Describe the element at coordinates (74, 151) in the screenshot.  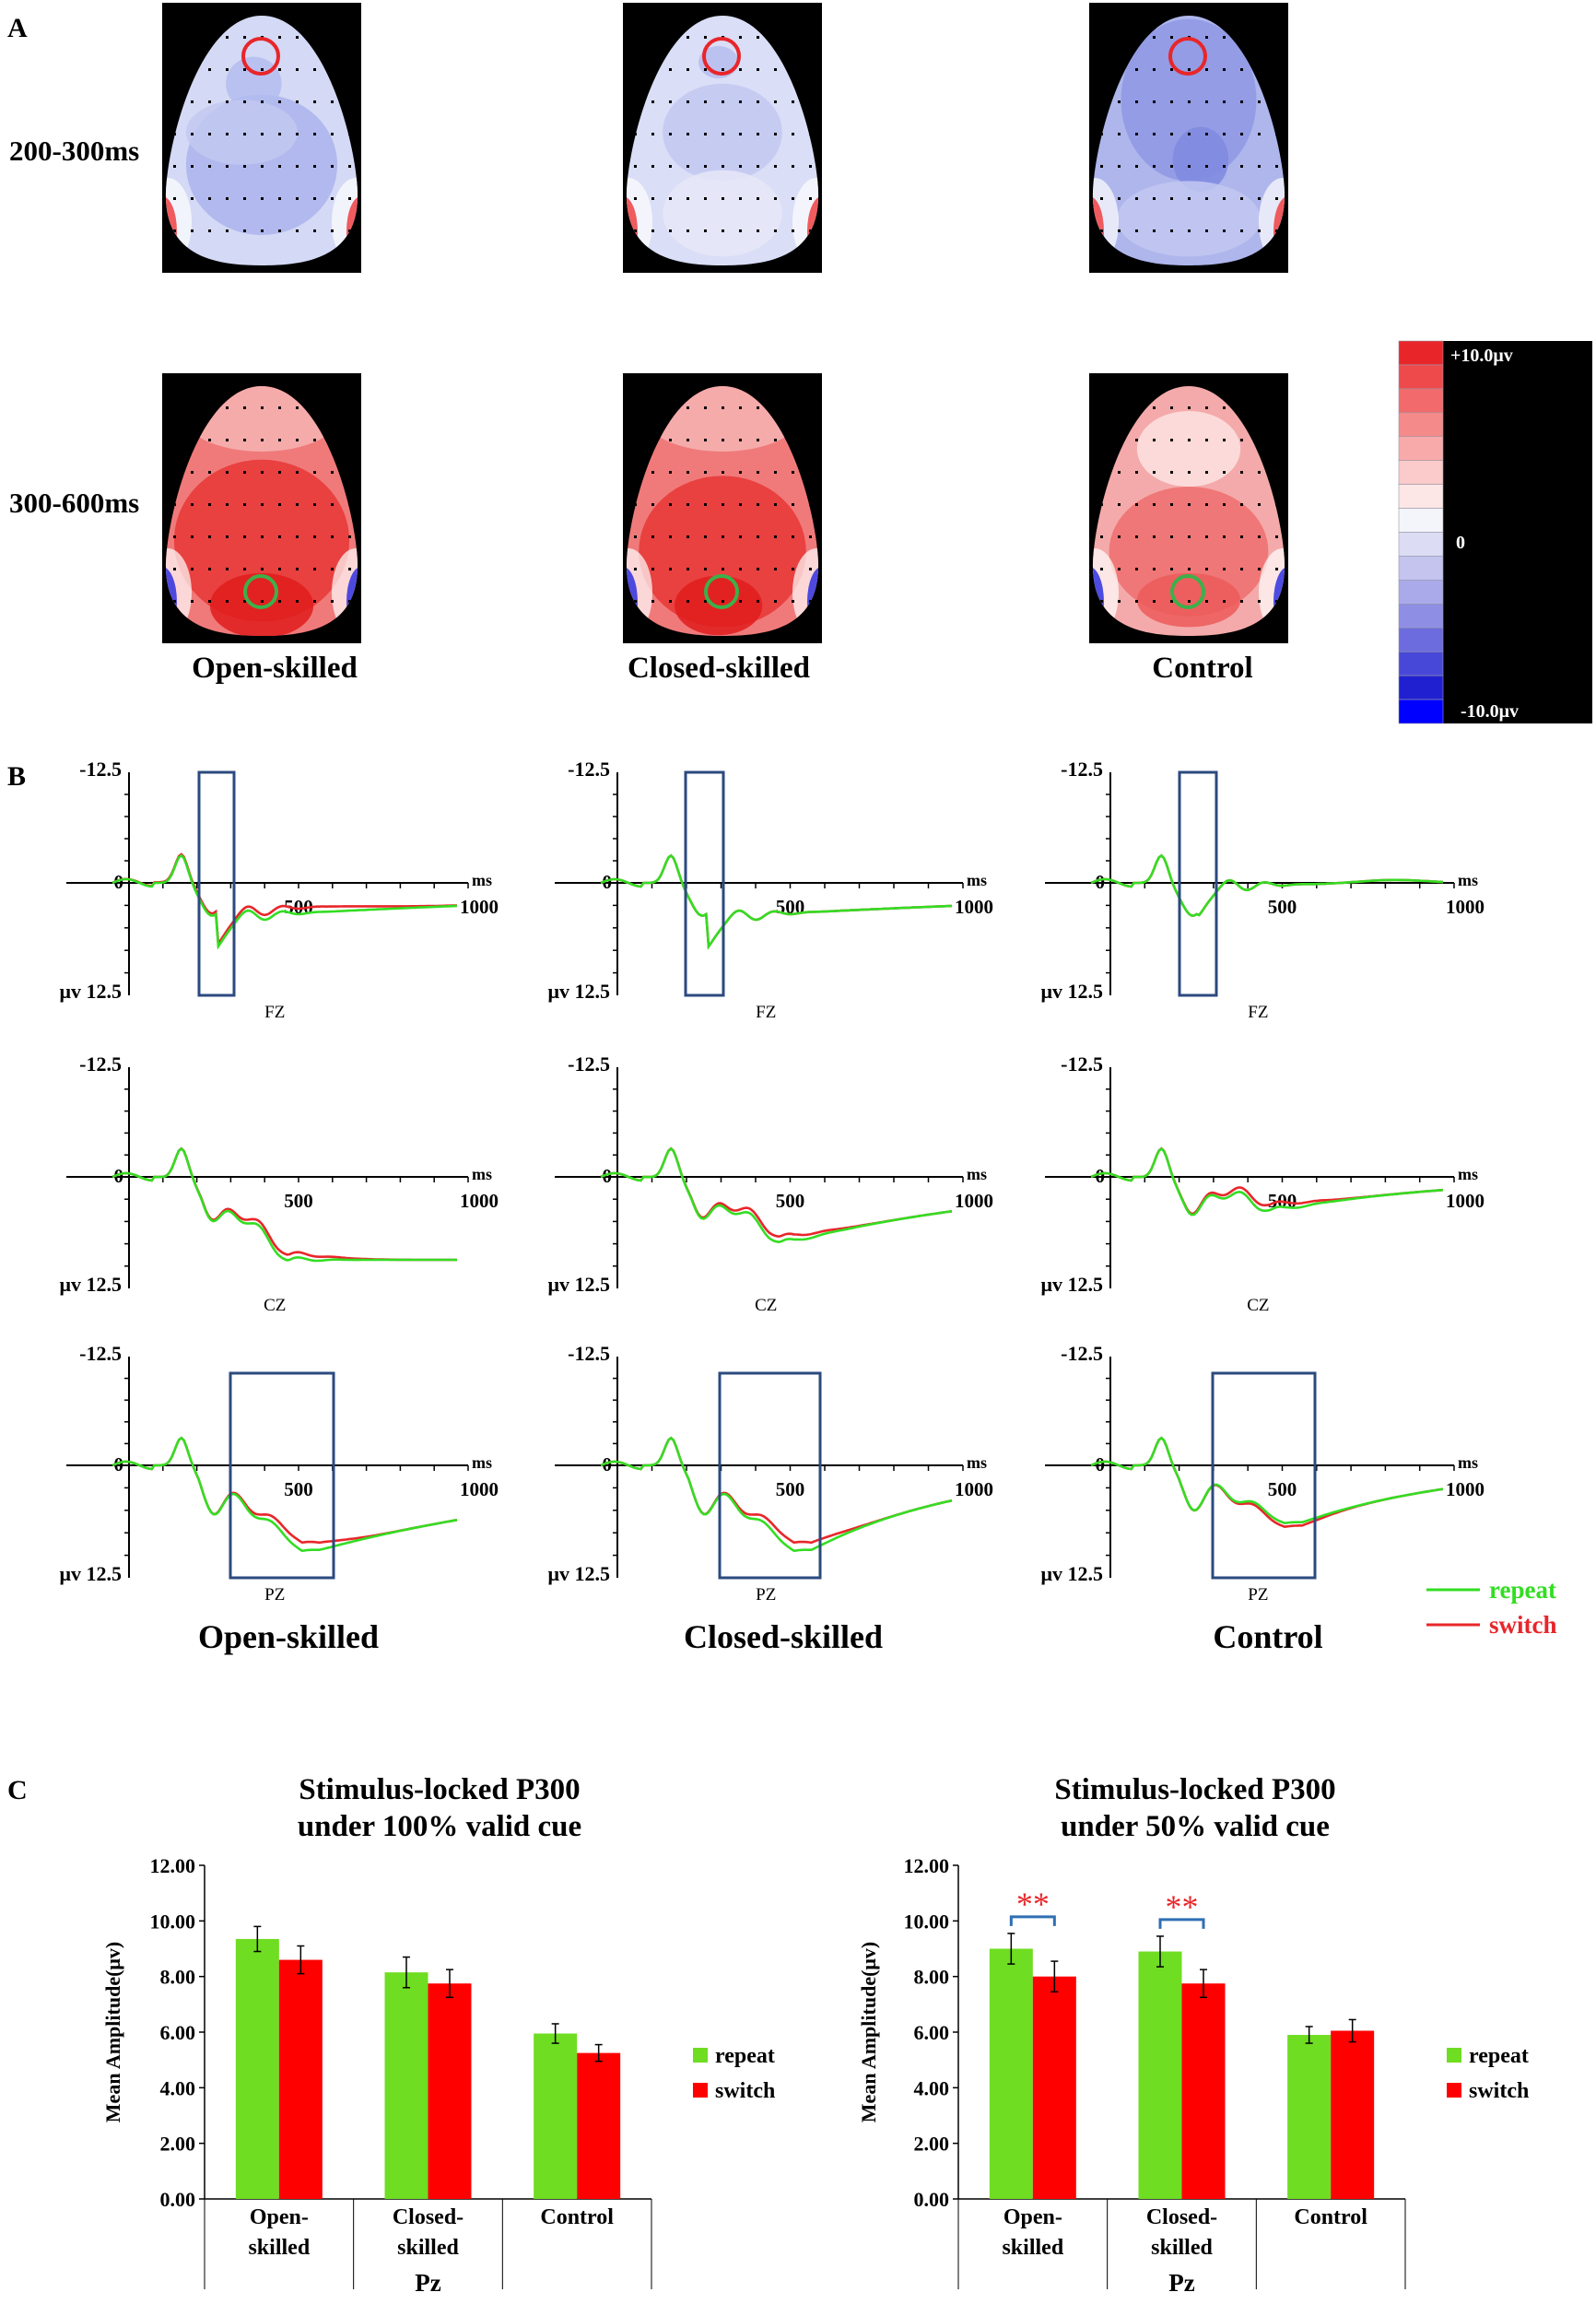
I see `window-label-early: 200-300ms` at that location.